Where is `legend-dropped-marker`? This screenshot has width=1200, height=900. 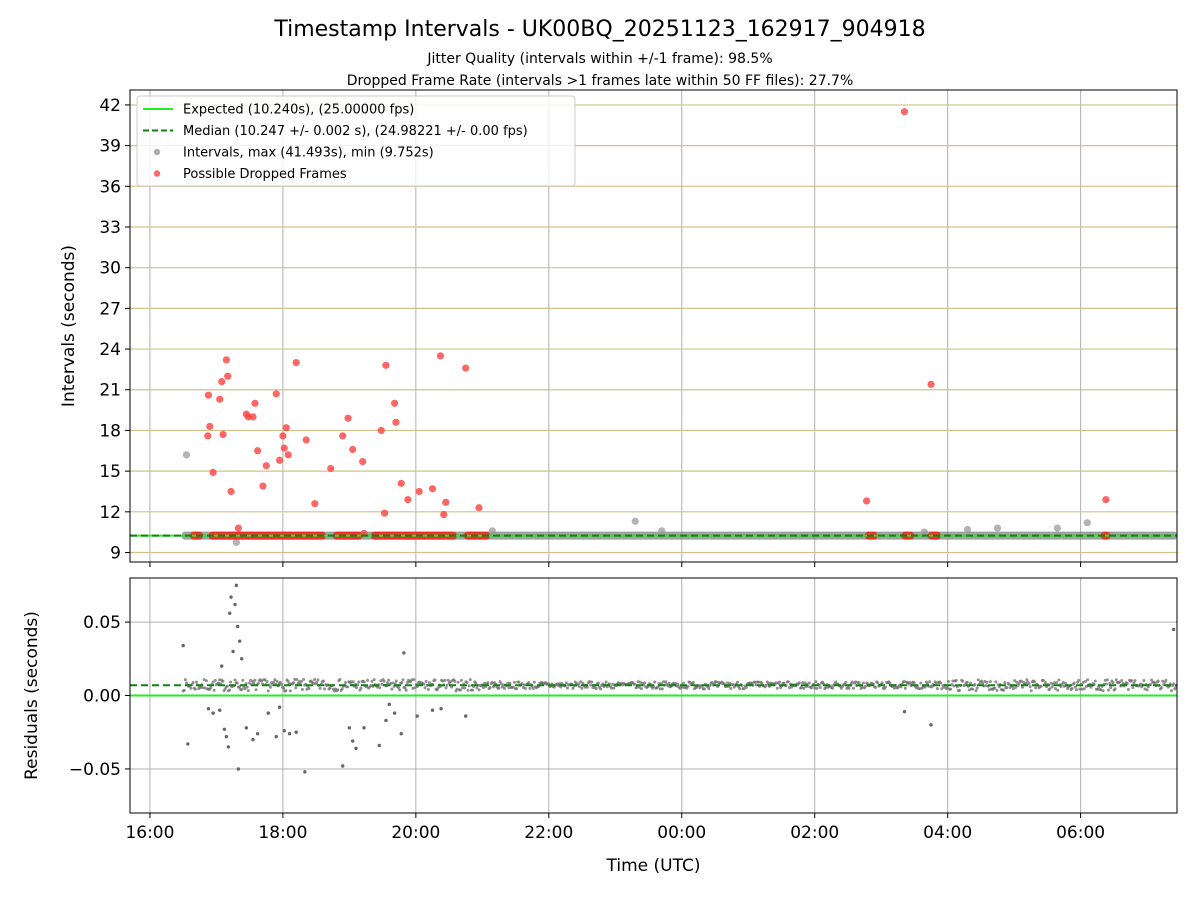 legend-dropped-marker is located at coordinates (157, 173).